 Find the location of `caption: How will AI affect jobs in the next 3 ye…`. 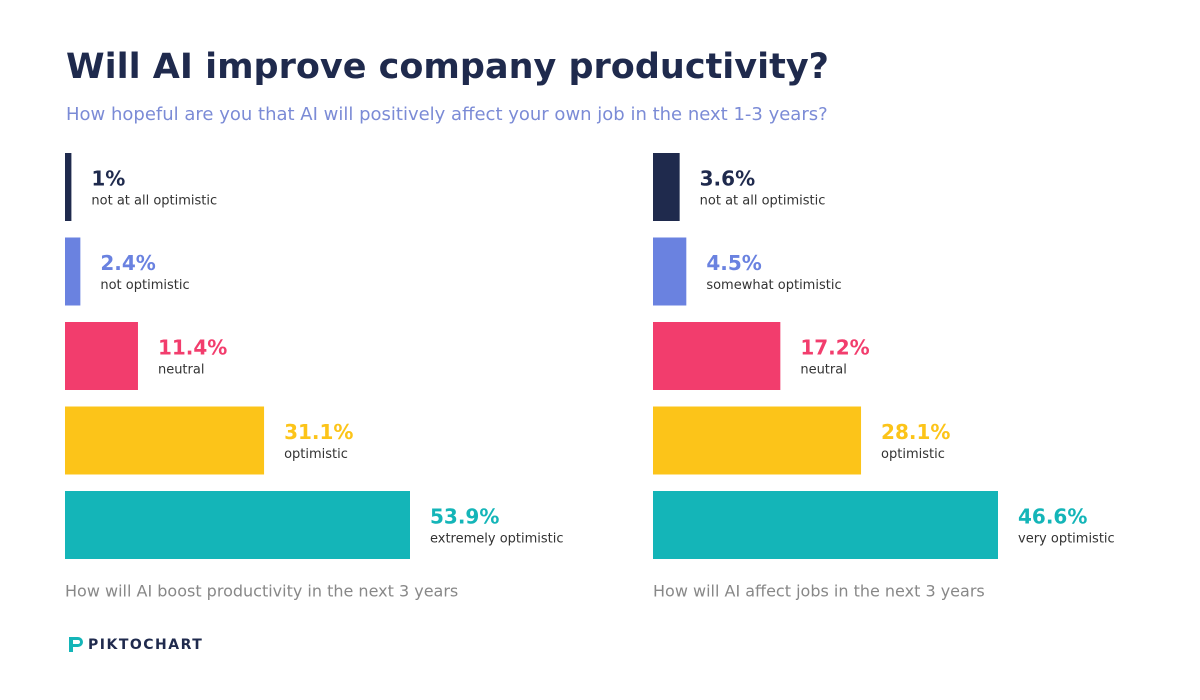

caption: How will AI affect jobs in the next 3 ye… is located at coordinates (819, 591).